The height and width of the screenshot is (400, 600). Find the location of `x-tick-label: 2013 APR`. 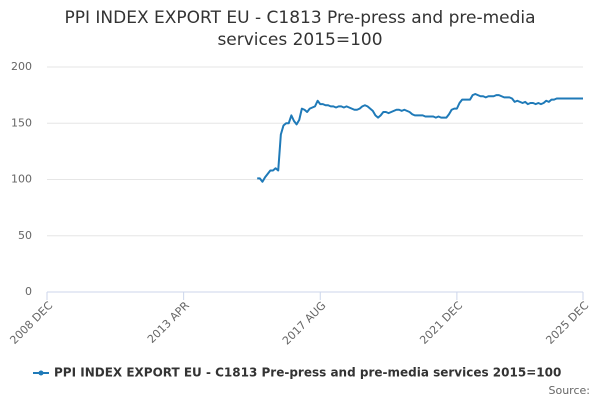

x-tick-label: 2013 APR is located at coordinates (168, 322).